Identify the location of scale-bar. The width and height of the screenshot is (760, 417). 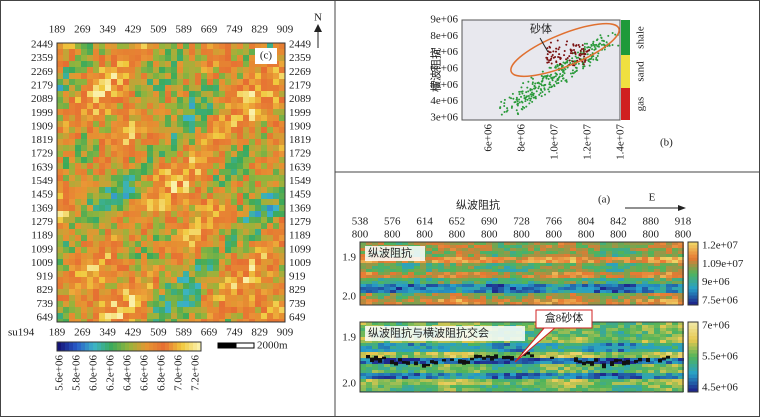
(245, 345).